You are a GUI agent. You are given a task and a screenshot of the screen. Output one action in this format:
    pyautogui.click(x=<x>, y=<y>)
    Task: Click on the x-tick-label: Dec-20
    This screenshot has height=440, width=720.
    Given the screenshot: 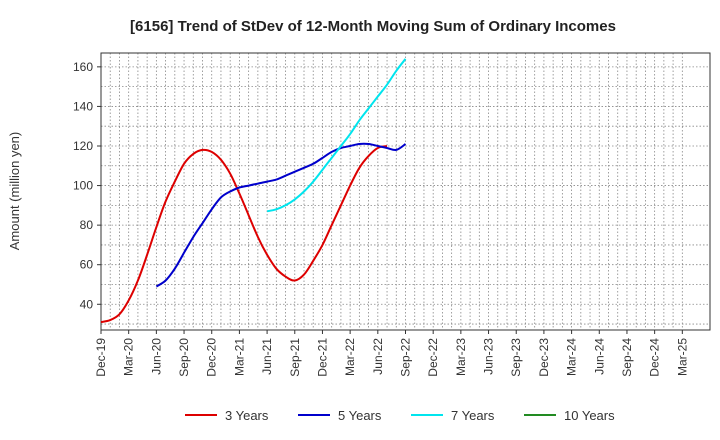 What is the action you would take?
    pyautogui.click(x=212, y=357)
    